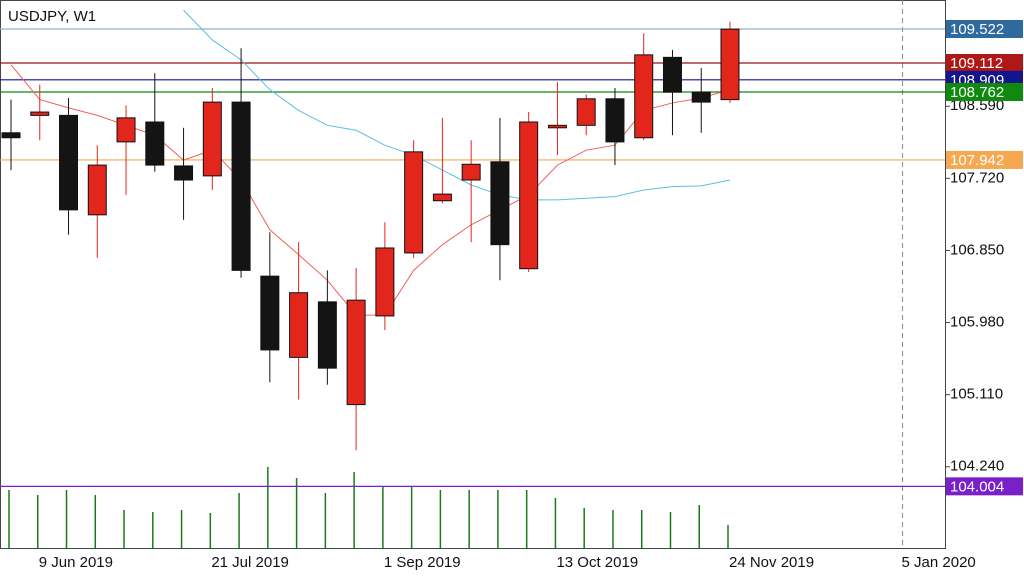 The height and width of the screenshot is (577, 1024). I want to click on y-tick-label: 105.980, so click(977, 322).